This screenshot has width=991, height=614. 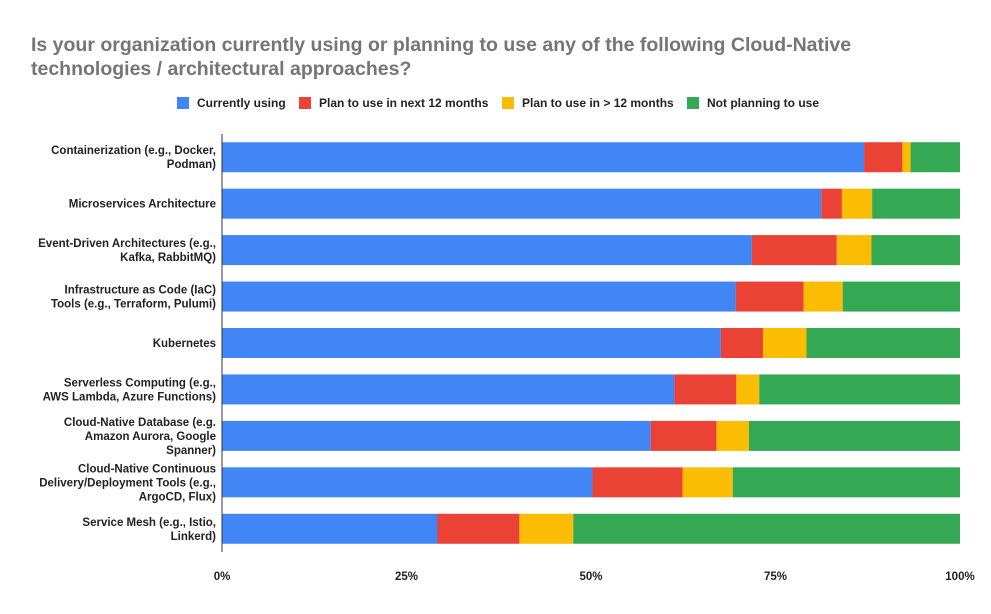 What do you see at coordinates (508, 103) in the screenshot?
I see `legend-swatch-plan-over-12-months` at bounding box center [508, 103].